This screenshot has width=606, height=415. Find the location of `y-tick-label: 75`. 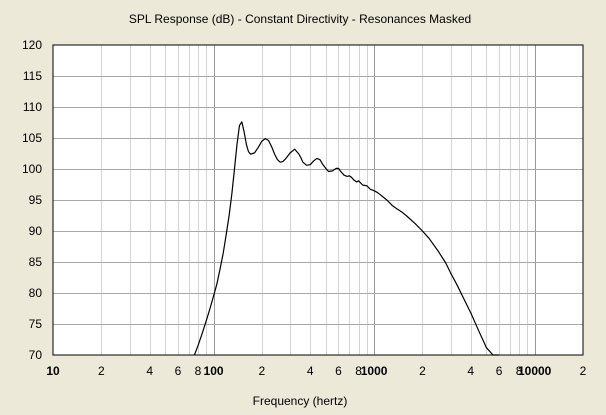

y-tick-label: 75 is located at coordinates (36, 324).